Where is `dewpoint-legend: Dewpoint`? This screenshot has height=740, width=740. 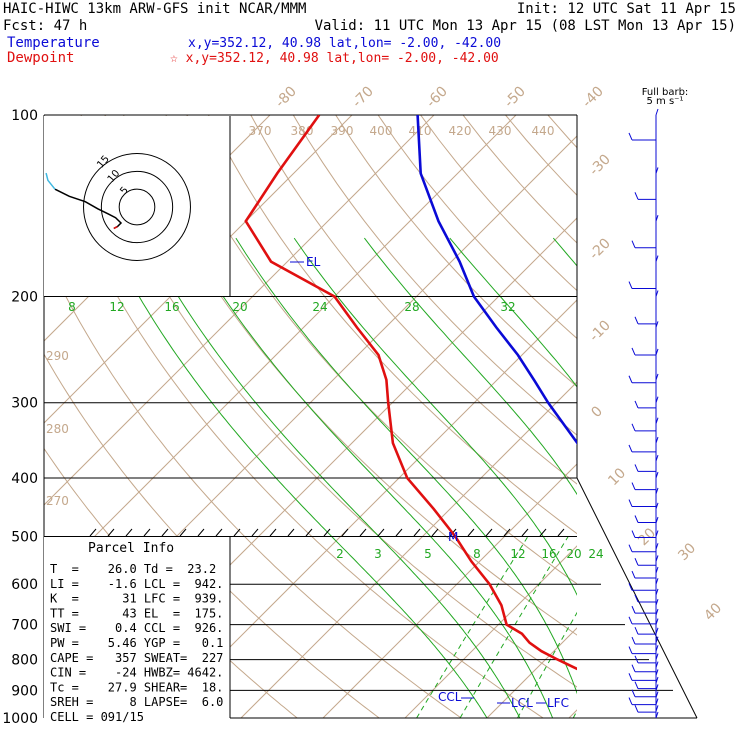 dewpoint-legend: Dewpoint is located at coordinates (40, 58).